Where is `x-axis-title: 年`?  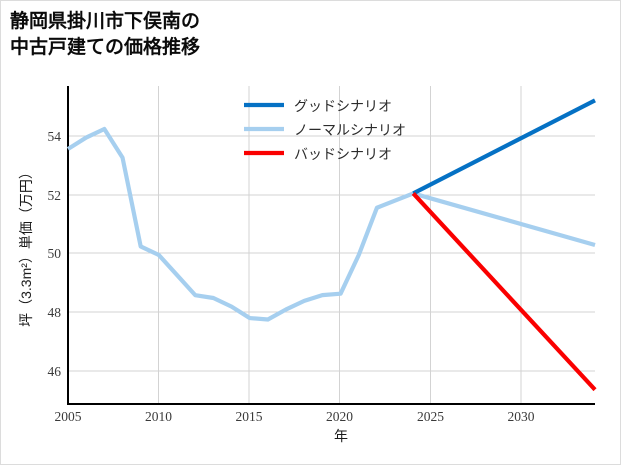 x-axis-title: 年 is located at coordinates (341, 436).